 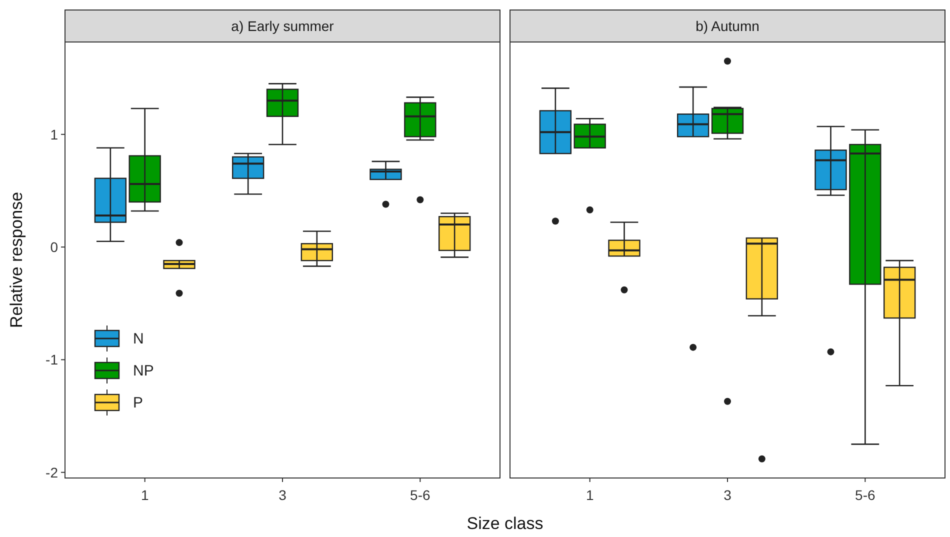 I want to click on y-axis-title: Relative response, so click(x=16, y=260).